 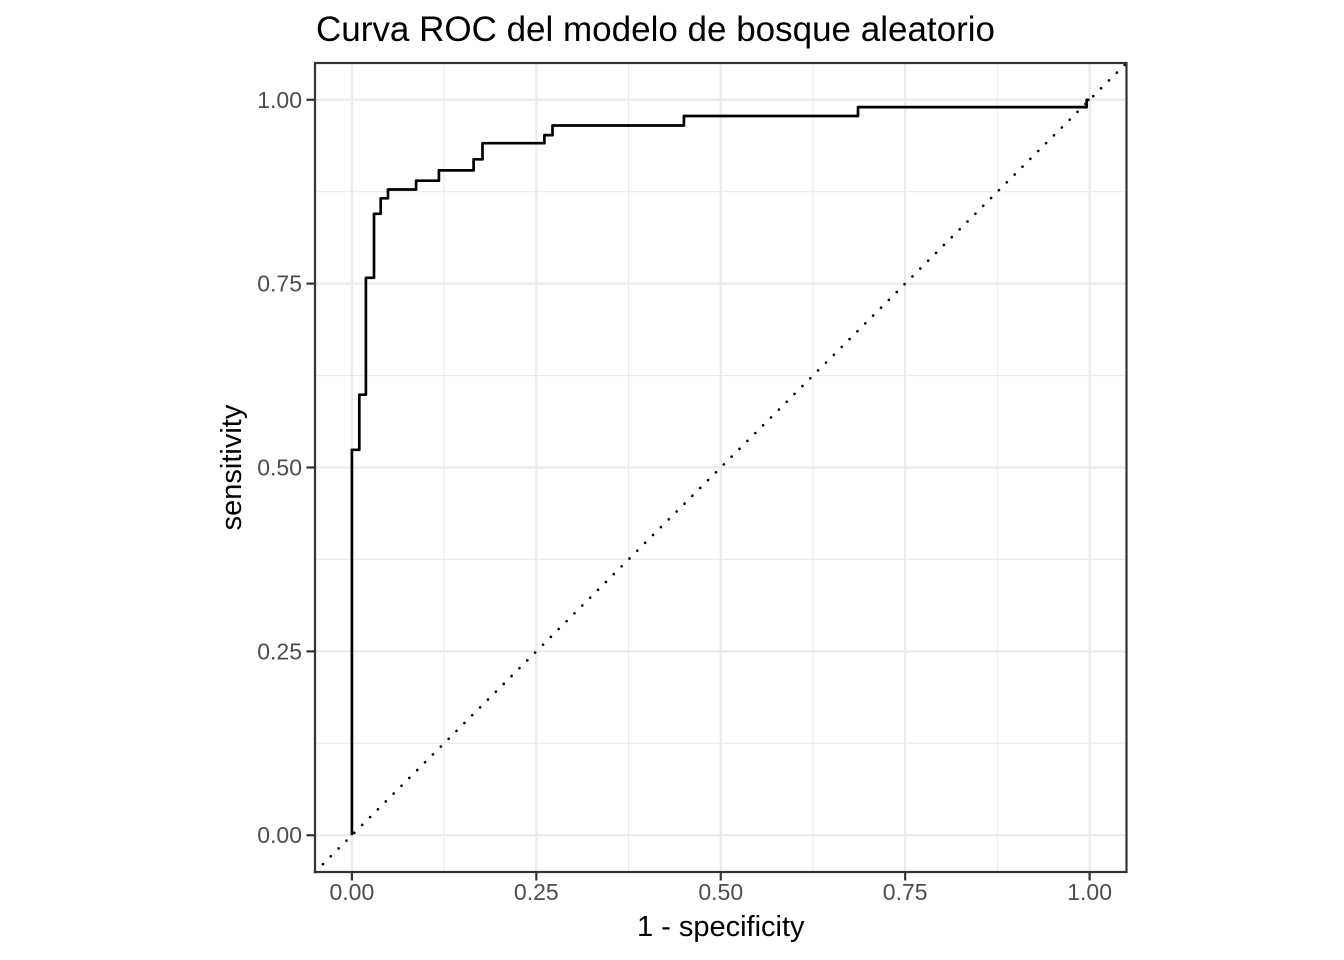 I want to click on y-tick-label: 1.00, so click(x=279, y=100).